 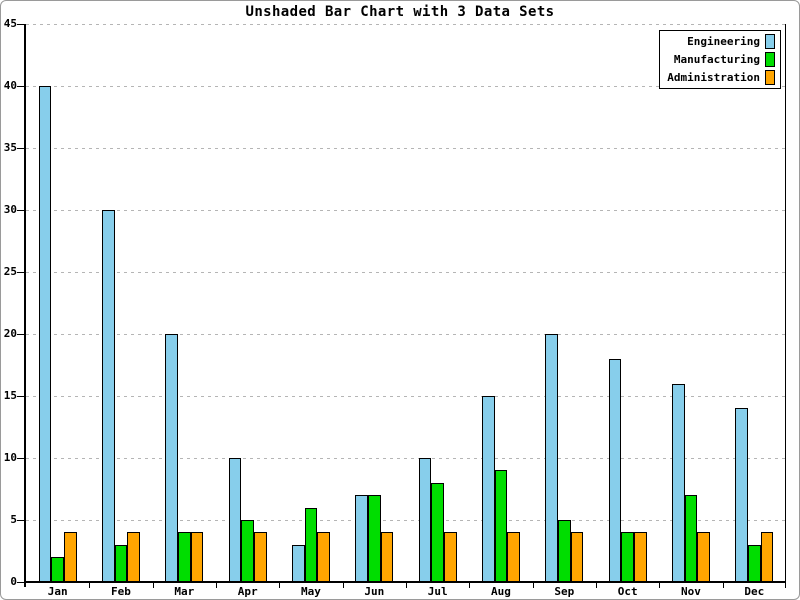 What do you see at coordinates (133, 557) in the screenshot?
I see `bar-administration-feb` at bounding box center [133, 557].